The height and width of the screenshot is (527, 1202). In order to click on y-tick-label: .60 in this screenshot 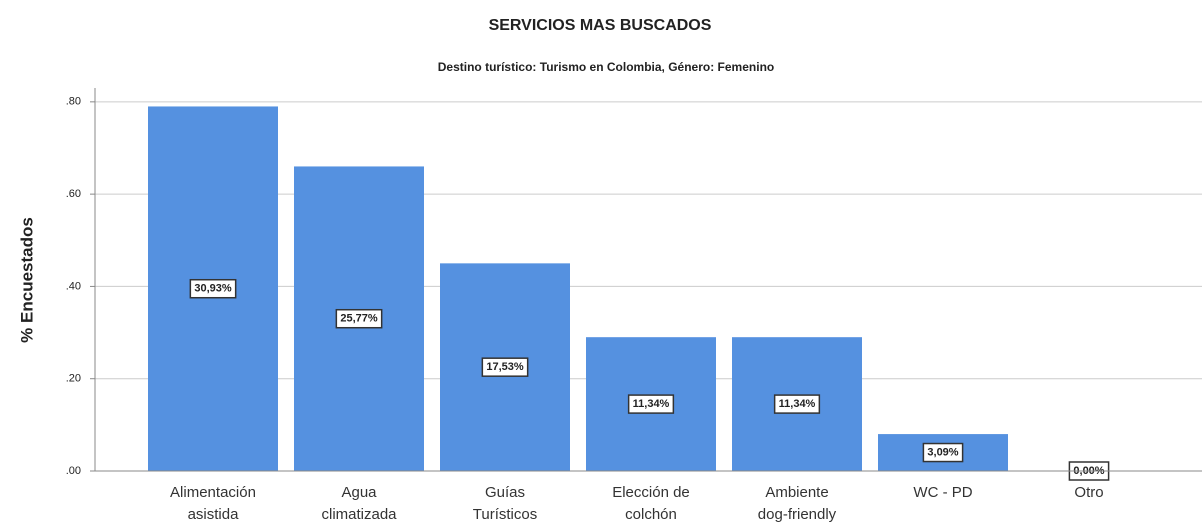, I will do `click(73, 194)`.